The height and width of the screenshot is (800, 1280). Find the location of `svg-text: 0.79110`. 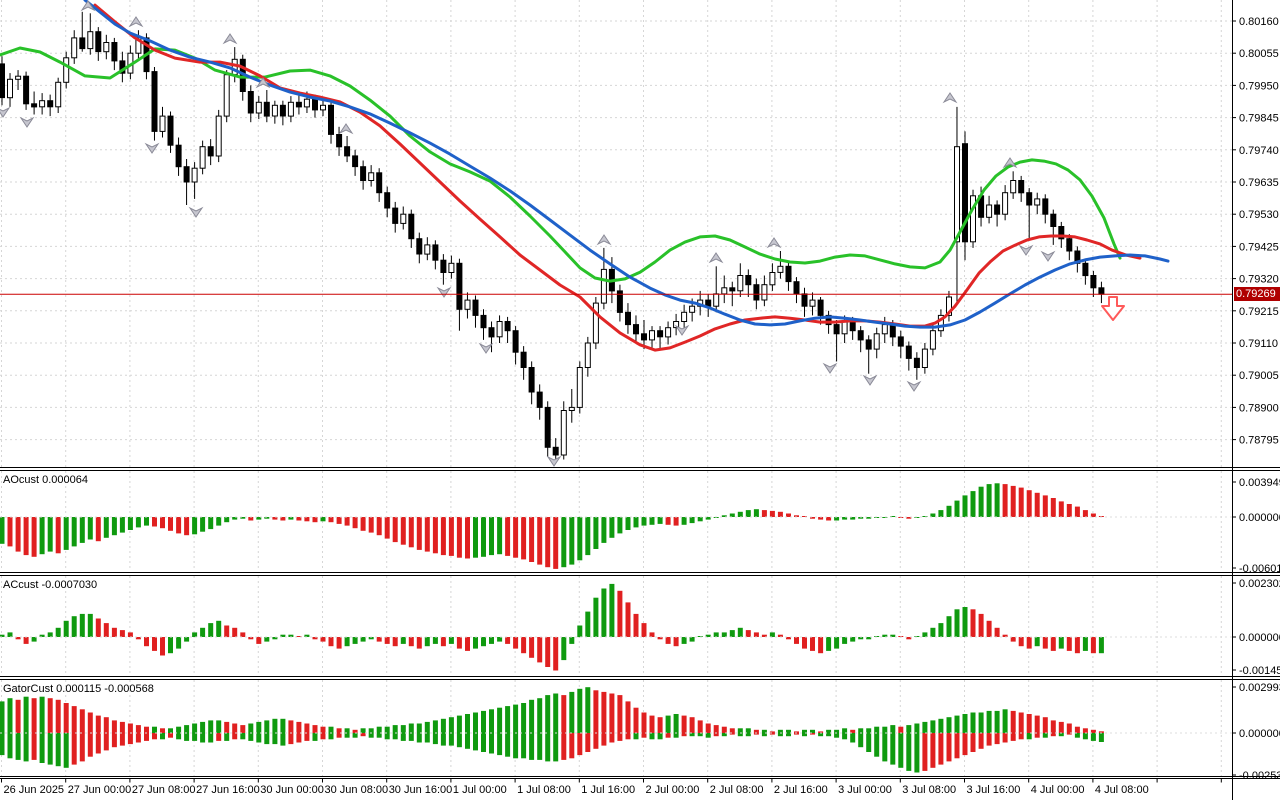

svg-text: 0.79110 is located at coordinates (1258, 344).